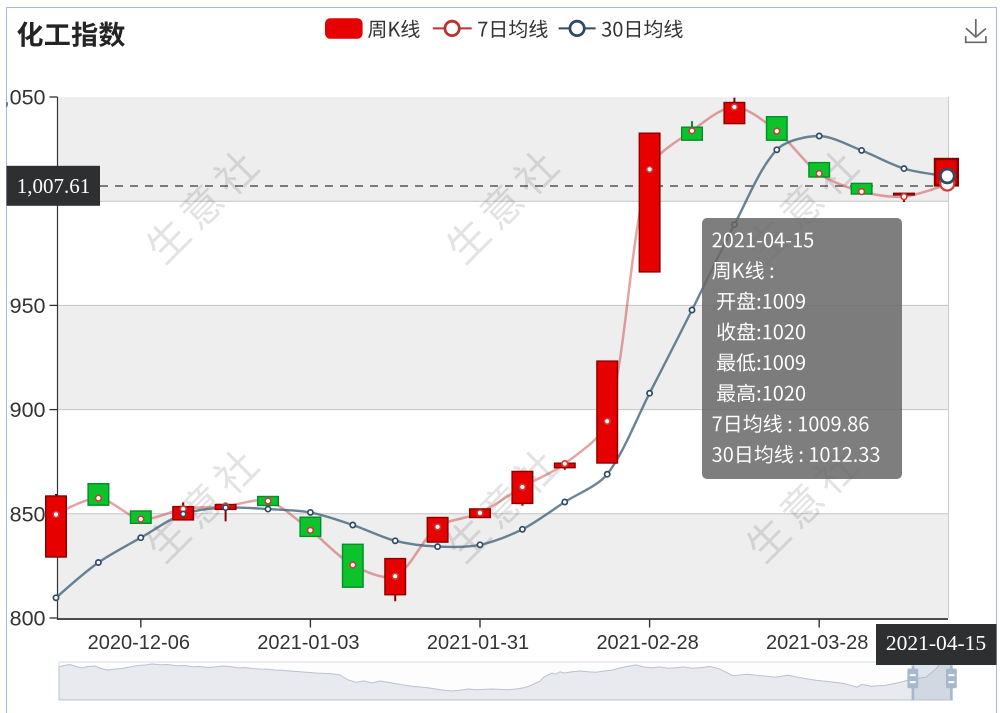 The width and height of the screenshot is (1000, 713). I want to click on svg-text: 850, so click(28, 514).